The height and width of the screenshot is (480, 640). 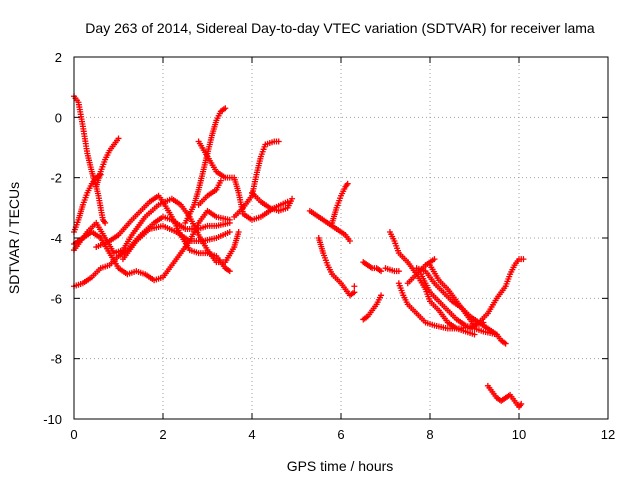 I want to click on x-tick-label: 2, so click(x=162, y=434).